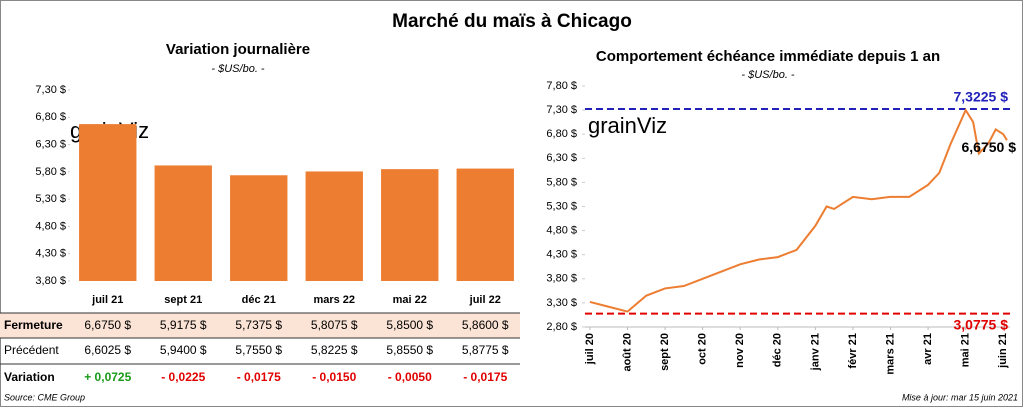 This screenshot has height=408, width=1024. What do you see at coordinates (627, 352) in the screenshot?
I see `x-tick-label: août 20` at bounding box center [627, 352].